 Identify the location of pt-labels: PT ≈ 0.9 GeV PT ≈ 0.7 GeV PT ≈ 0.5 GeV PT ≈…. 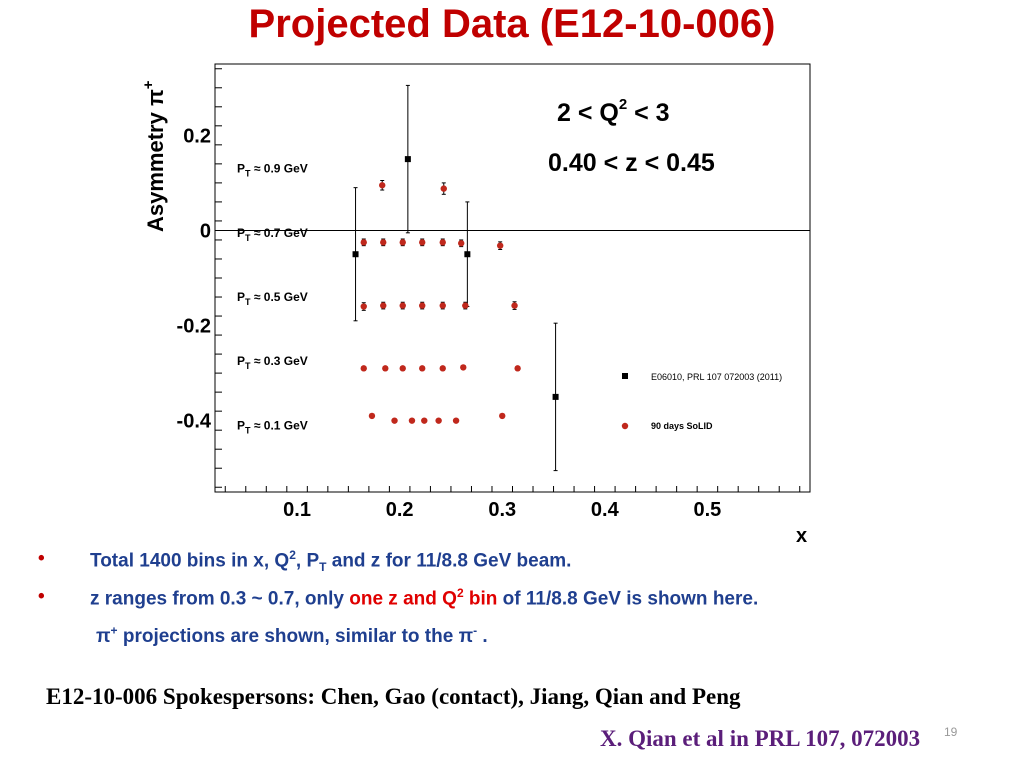
(272, 299).